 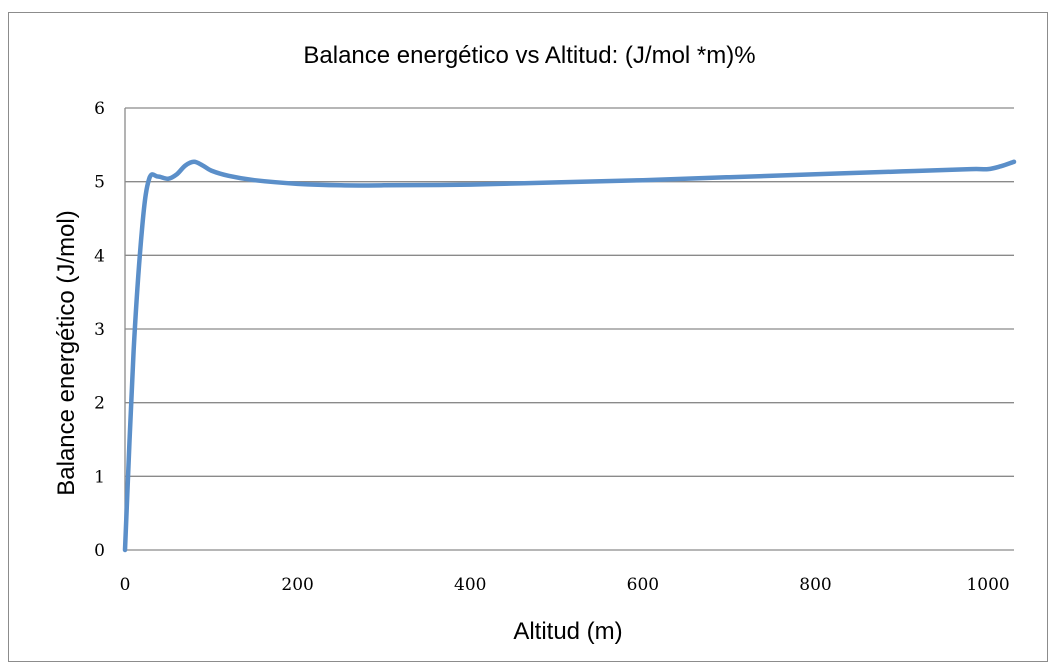 I want to click on y-tick-label: 2, so click(x=99, y=404).